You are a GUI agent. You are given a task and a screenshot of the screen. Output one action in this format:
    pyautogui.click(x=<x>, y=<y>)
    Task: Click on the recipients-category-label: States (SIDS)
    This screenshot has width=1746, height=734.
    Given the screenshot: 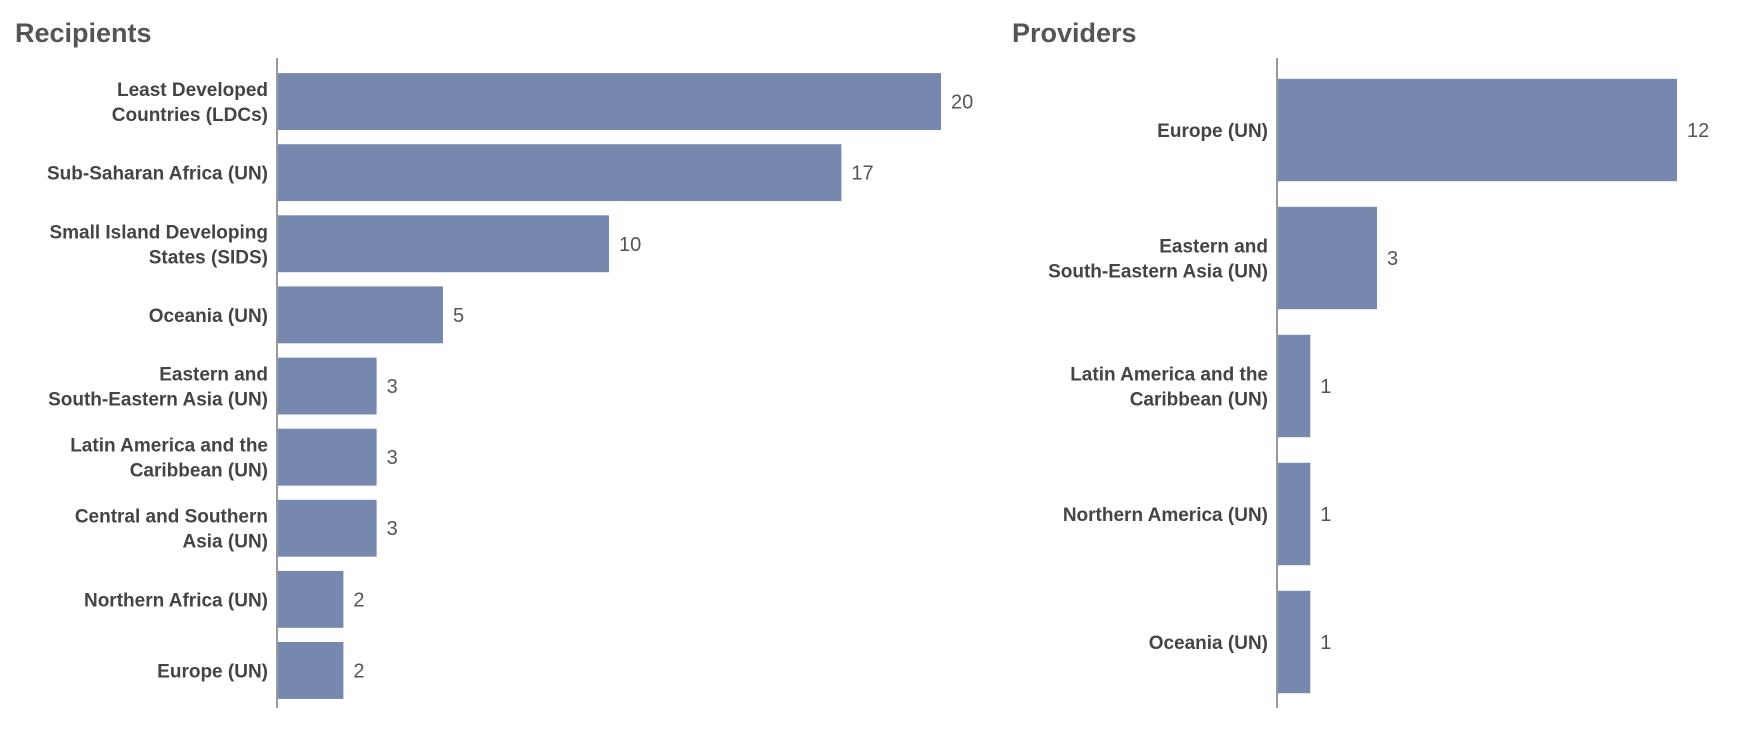 What is the action you would take?
    pyautogui.click(x=208, y=257)
    